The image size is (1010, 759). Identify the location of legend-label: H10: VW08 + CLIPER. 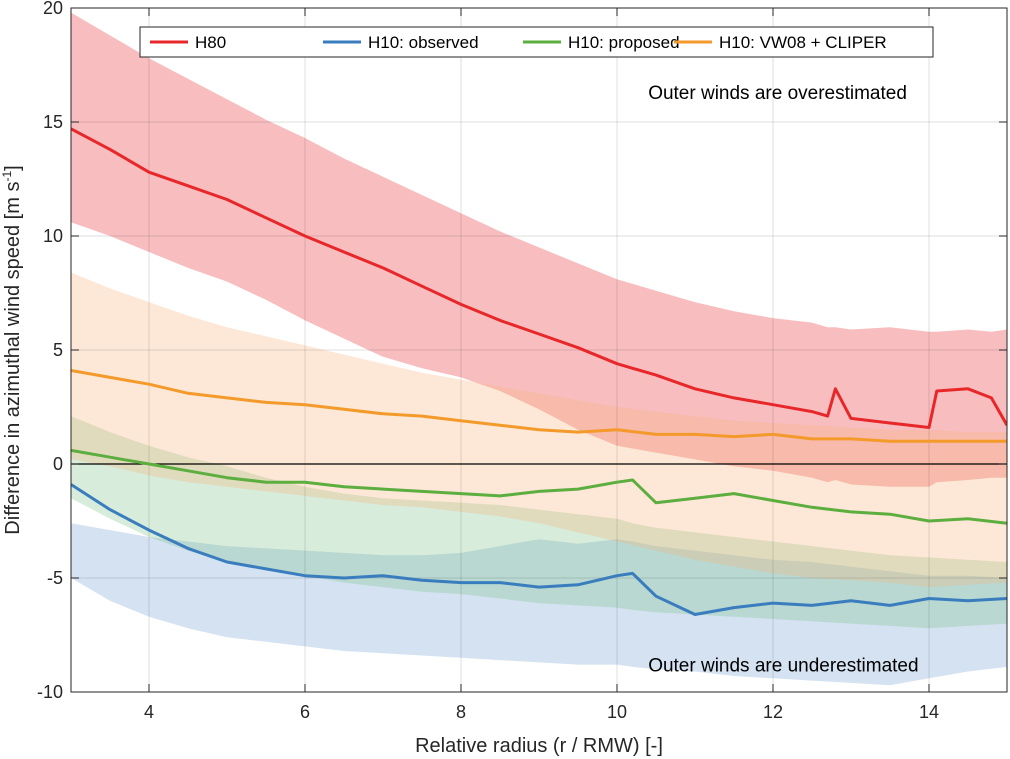
(803, 42).